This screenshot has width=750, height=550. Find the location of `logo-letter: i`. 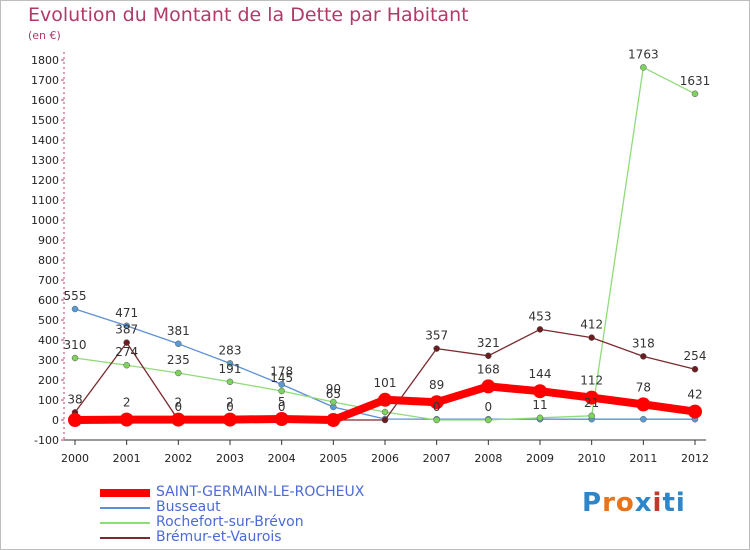

logo-letter: i is located at coordinates (657, 503).